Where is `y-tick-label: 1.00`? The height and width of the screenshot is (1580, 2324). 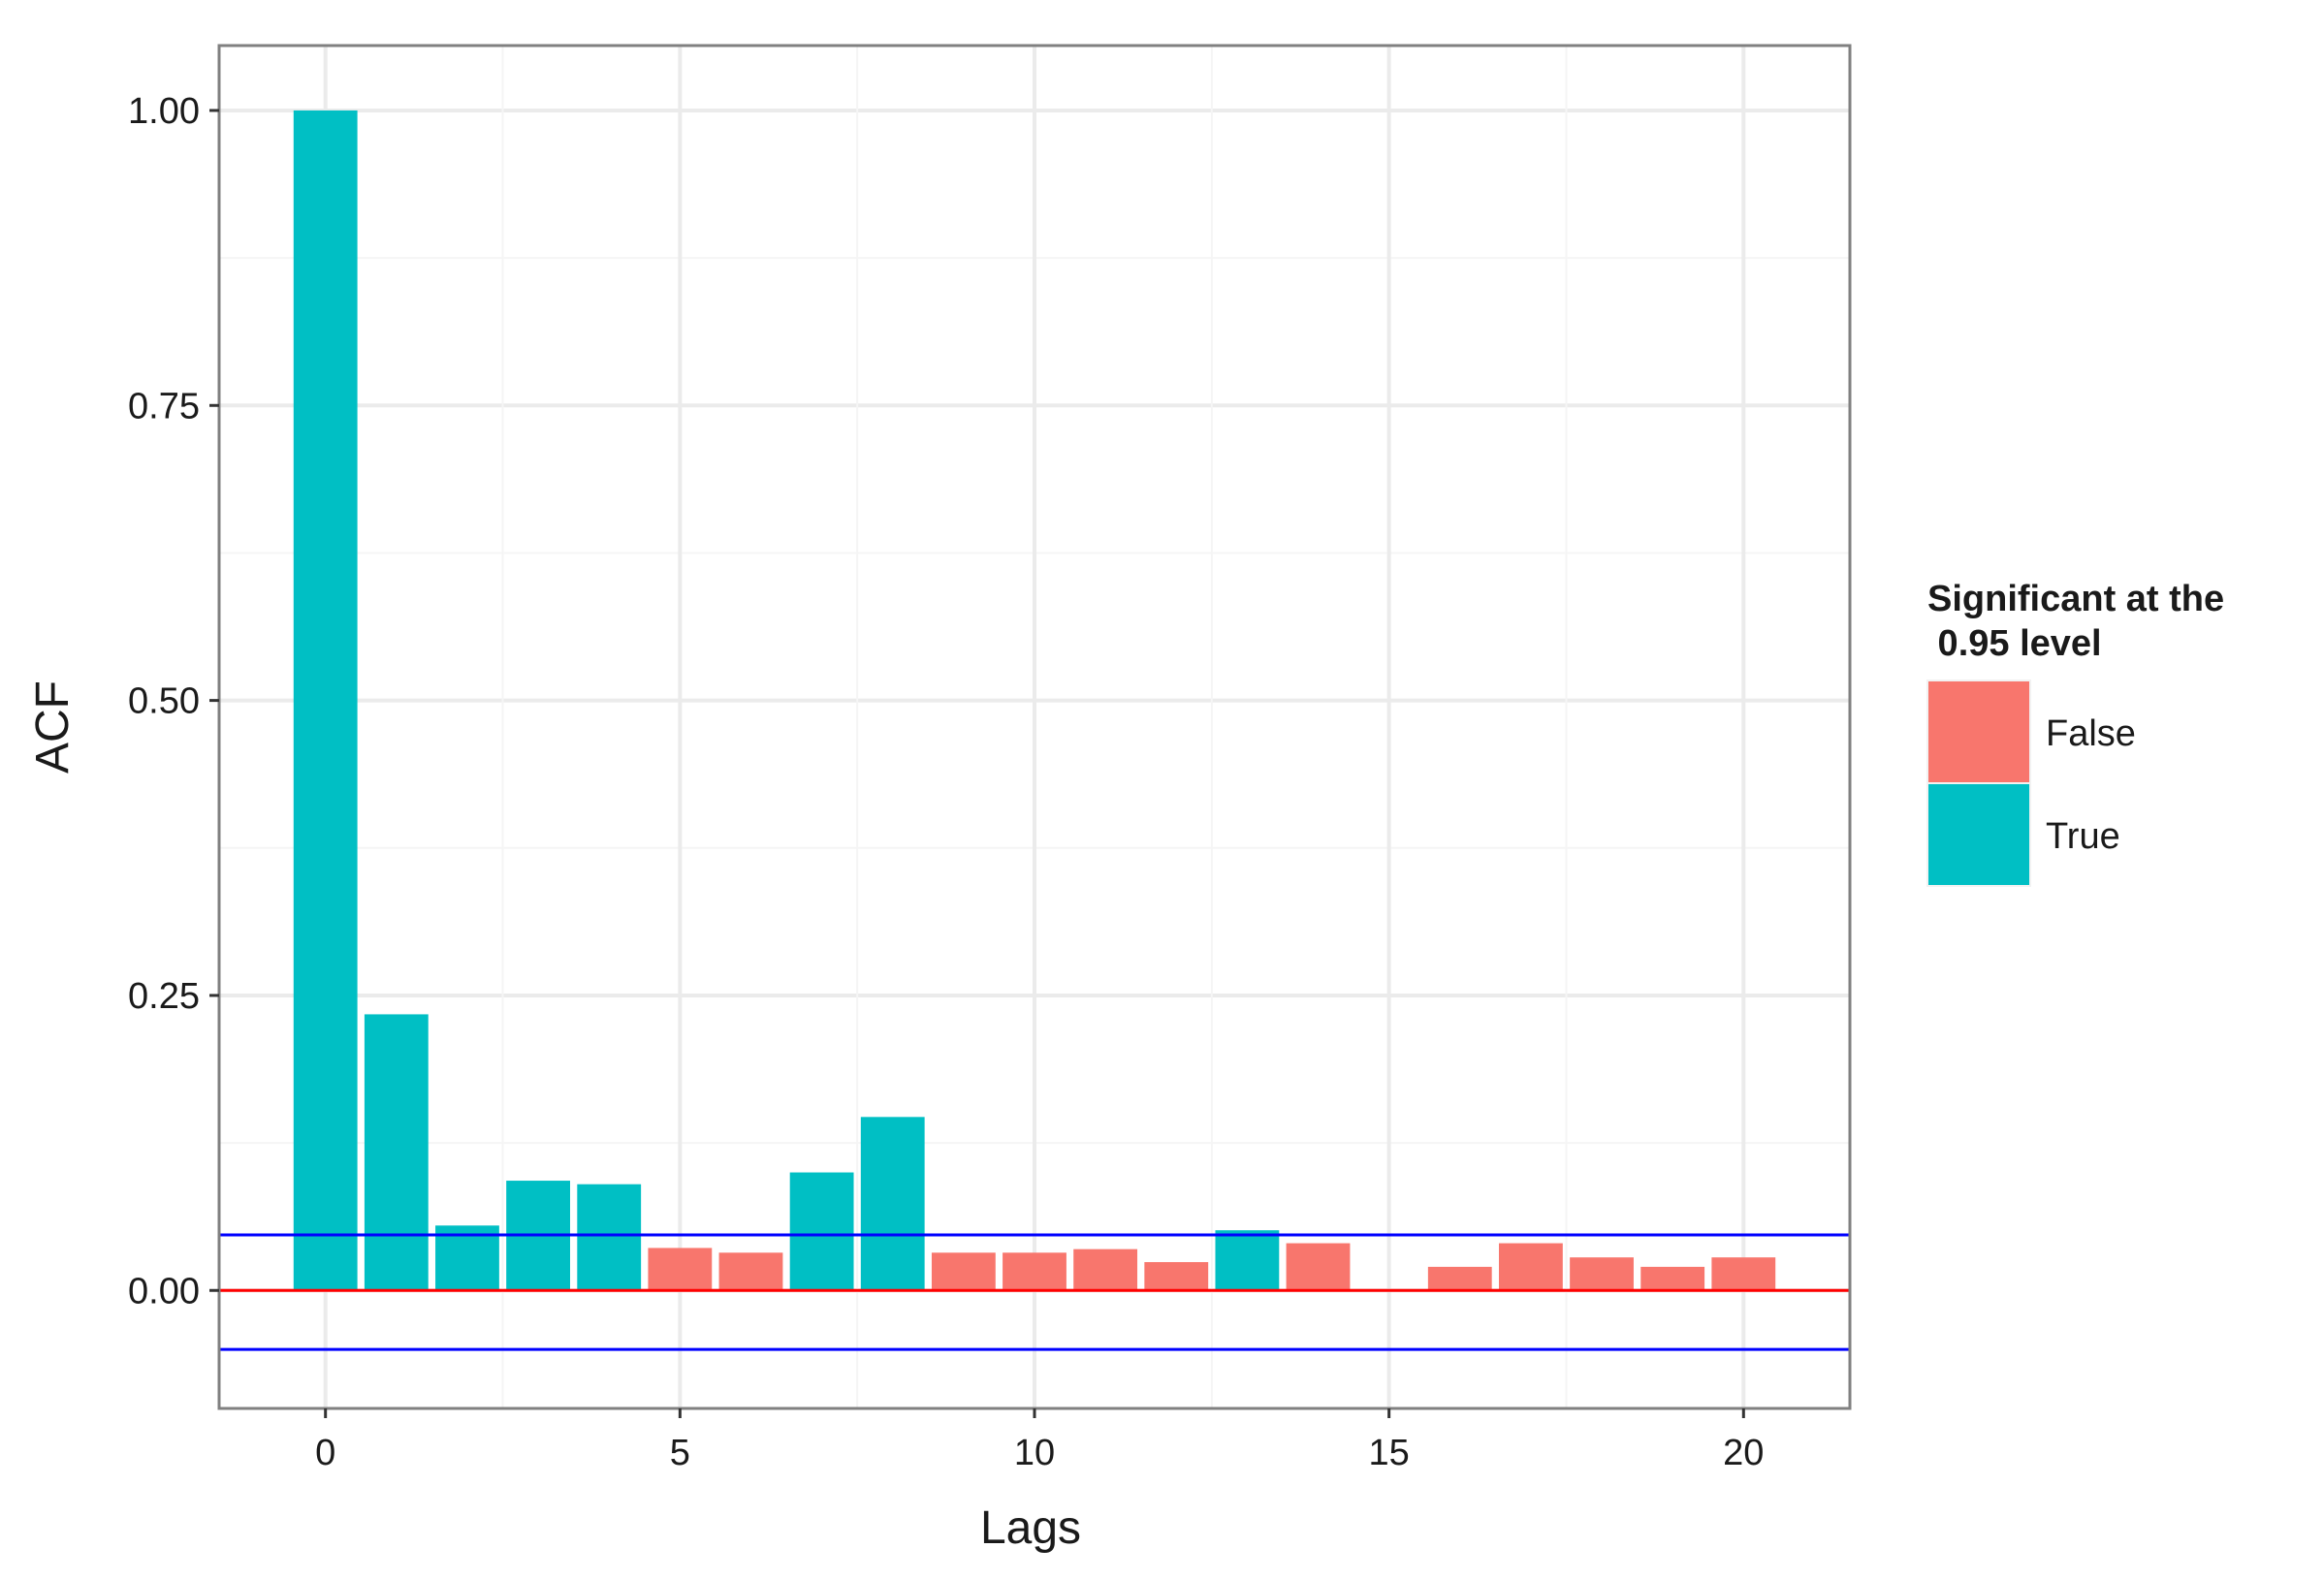 y-tick-label: 1.00 is located at coordinates (164, 111).